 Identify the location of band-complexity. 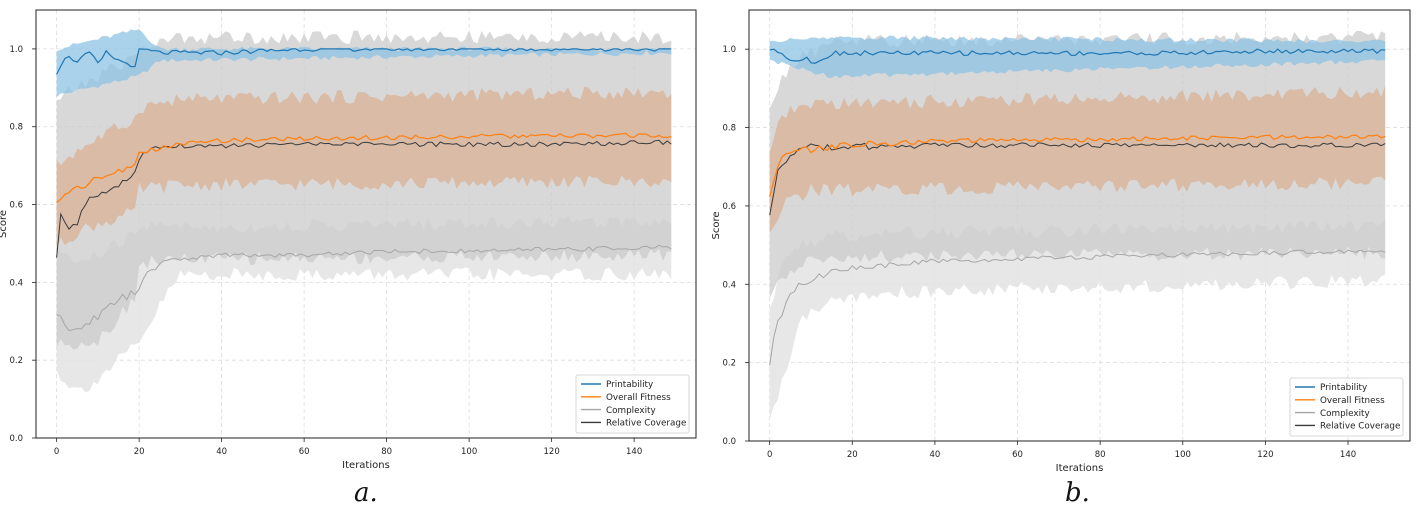
(364, 304).